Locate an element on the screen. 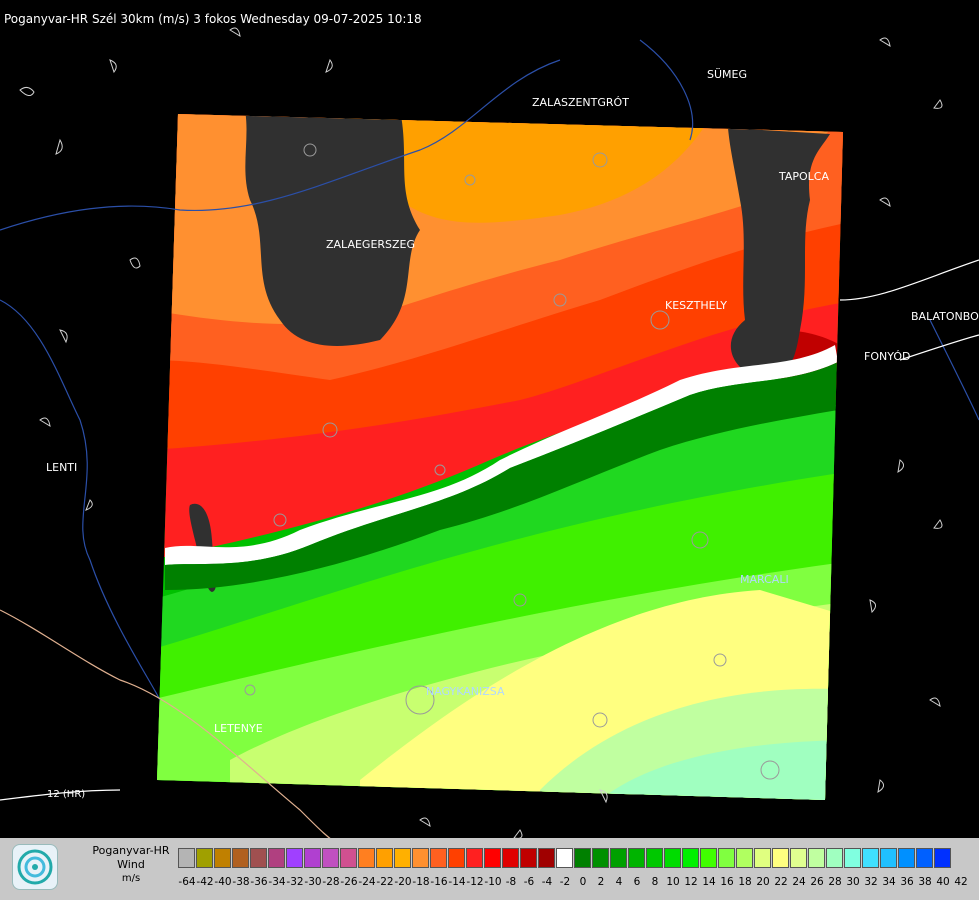 The height and width of the screenshot is (900, 979). legend-tick-label: -30 is located at coordinates (313, 882).